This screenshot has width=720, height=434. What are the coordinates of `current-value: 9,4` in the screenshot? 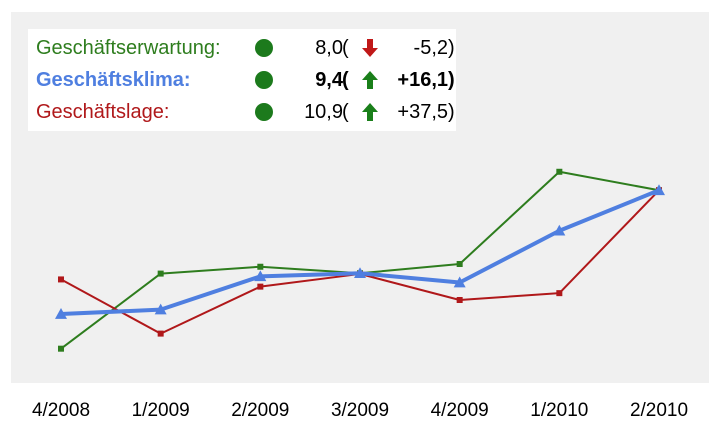 It's located at (329, 80).